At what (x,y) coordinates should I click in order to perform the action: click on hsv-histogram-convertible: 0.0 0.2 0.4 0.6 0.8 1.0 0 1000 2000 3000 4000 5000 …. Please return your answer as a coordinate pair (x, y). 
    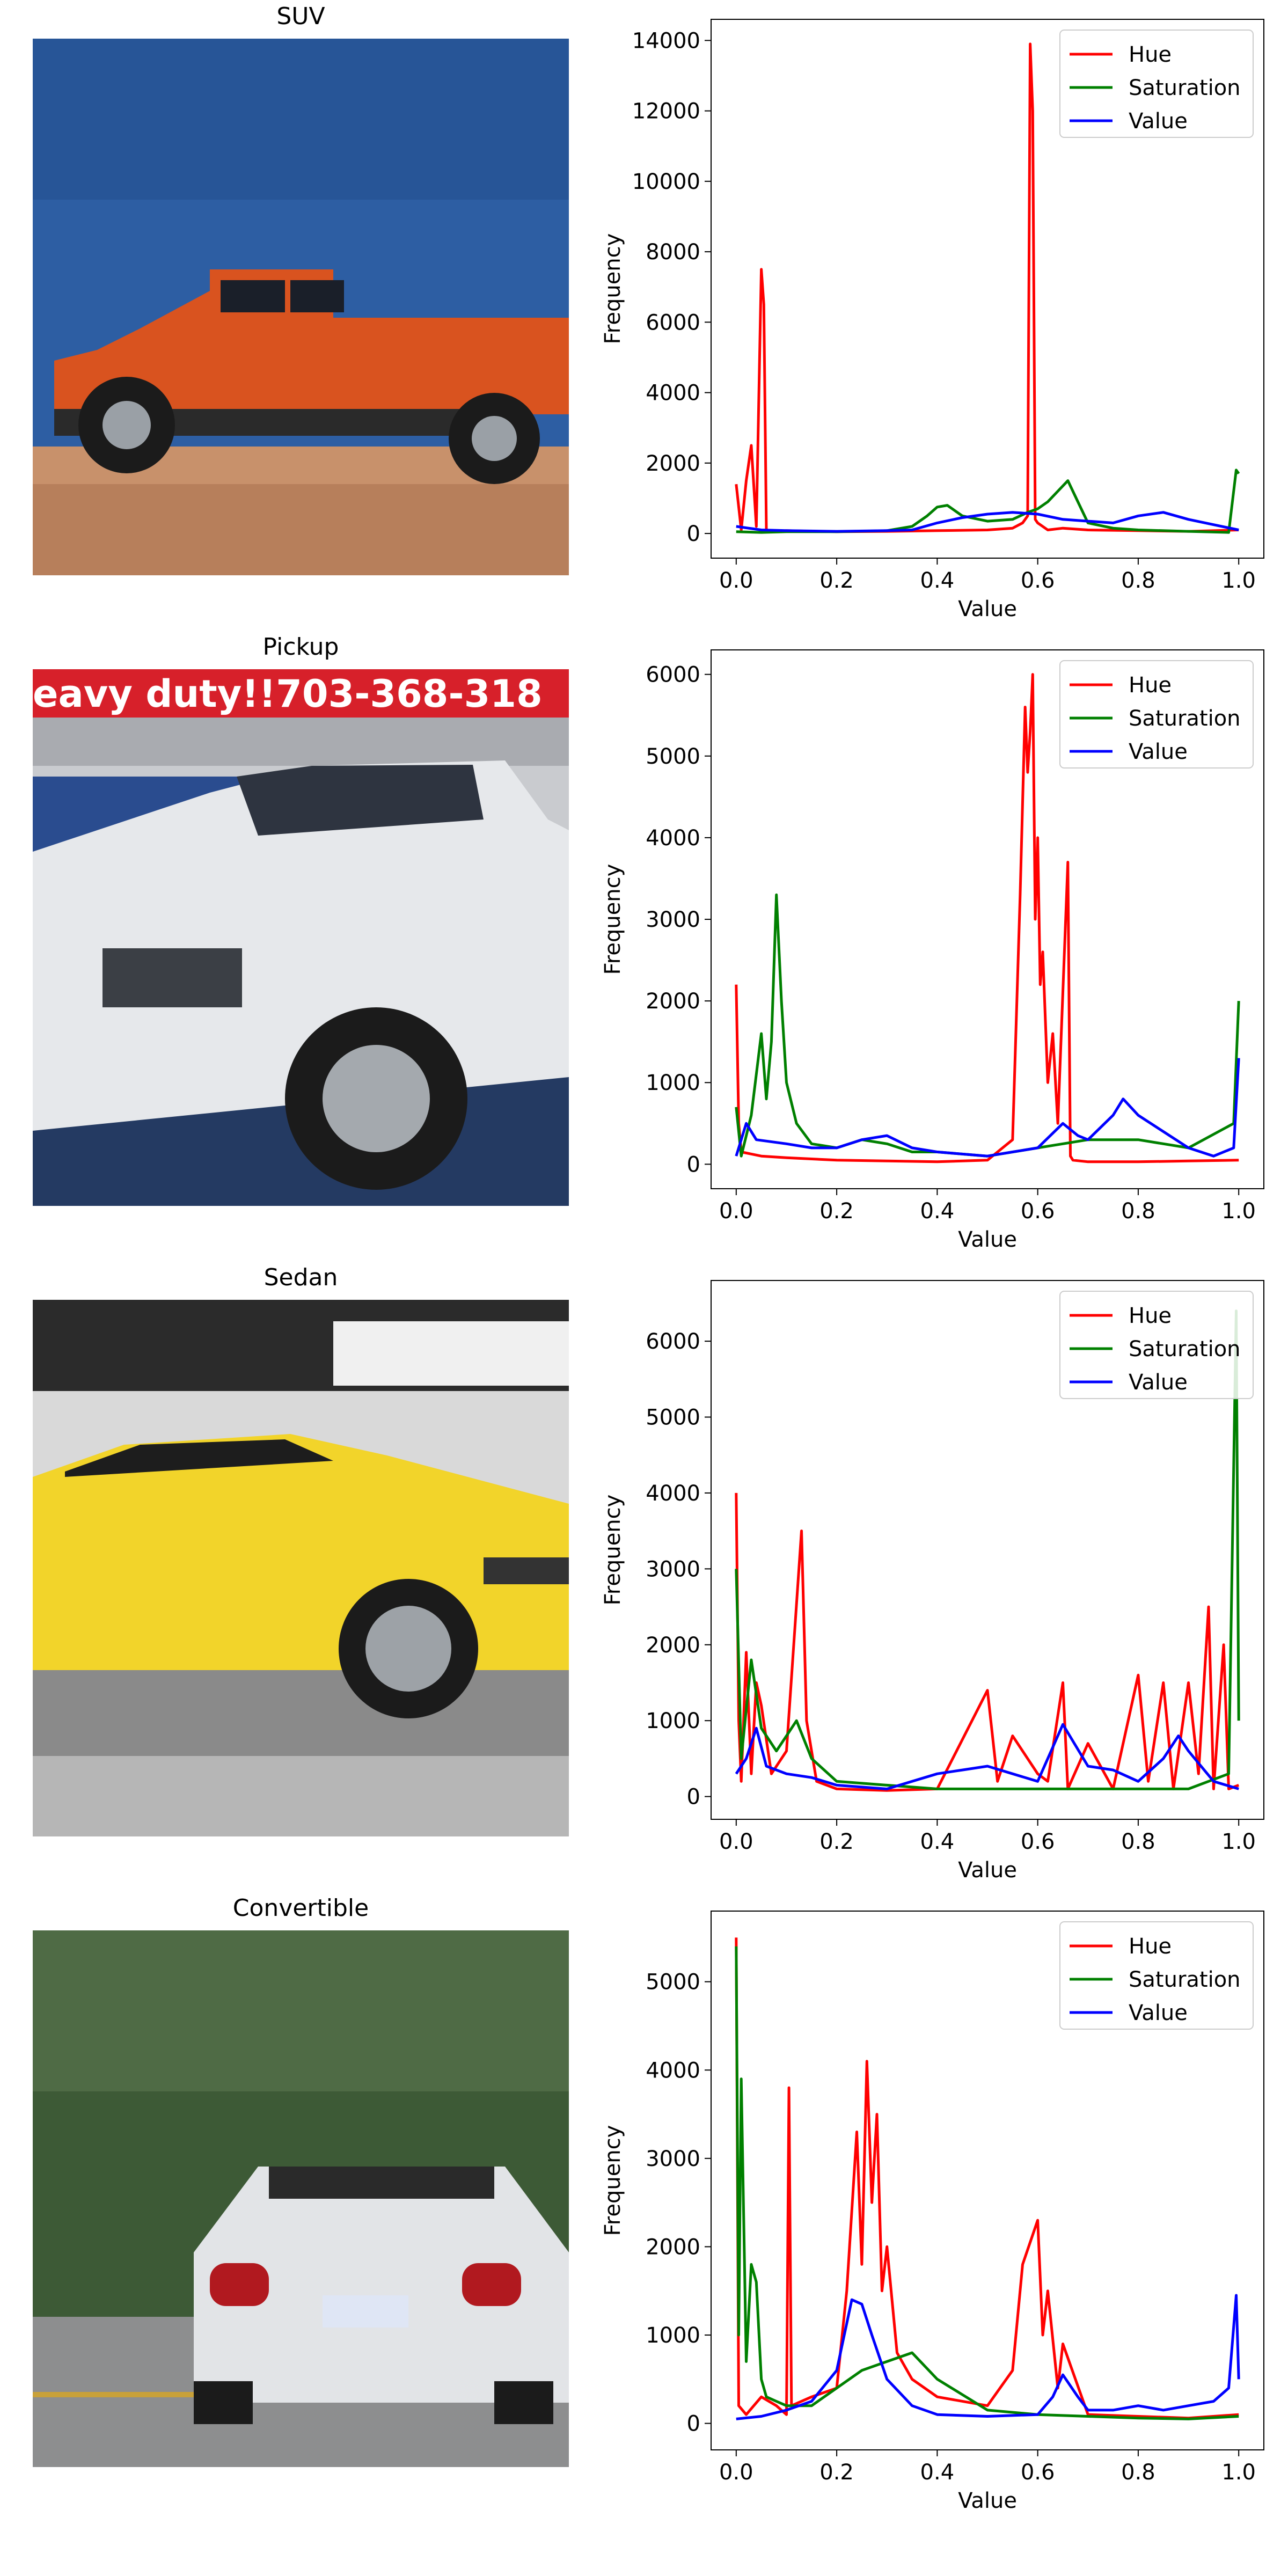
    Looking at the image, I should click on (934, 2207).